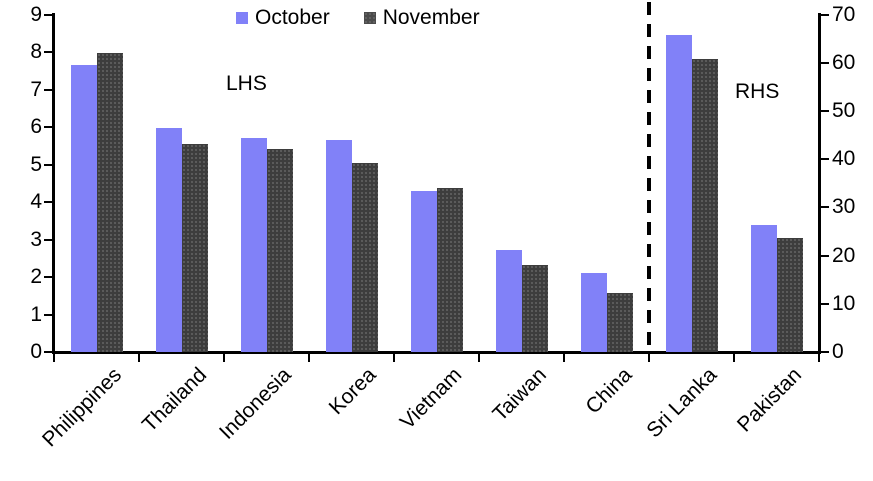 The height and width of the screenshot is (481, 873). What do you see at coordinates (364, 257) in the screenshot?
I see `bar-november-korea` at bounding box center [364, 257].